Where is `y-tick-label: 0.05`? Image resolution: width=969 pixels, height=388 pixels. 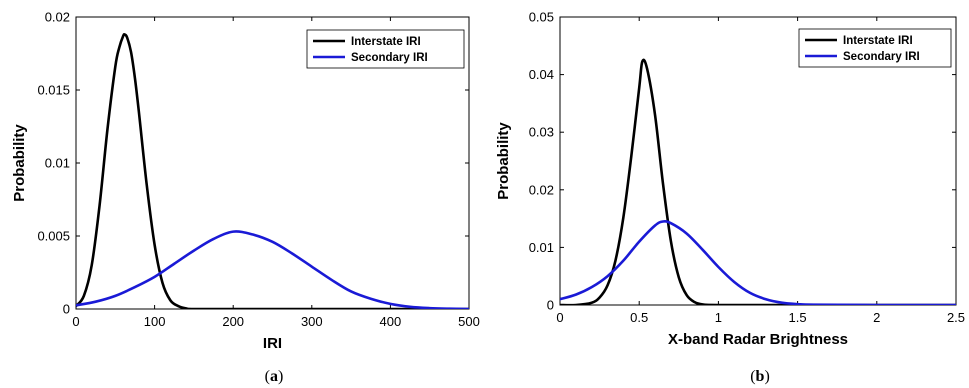 y-tick-label: 0.05 is located at coordinates (541, 17).